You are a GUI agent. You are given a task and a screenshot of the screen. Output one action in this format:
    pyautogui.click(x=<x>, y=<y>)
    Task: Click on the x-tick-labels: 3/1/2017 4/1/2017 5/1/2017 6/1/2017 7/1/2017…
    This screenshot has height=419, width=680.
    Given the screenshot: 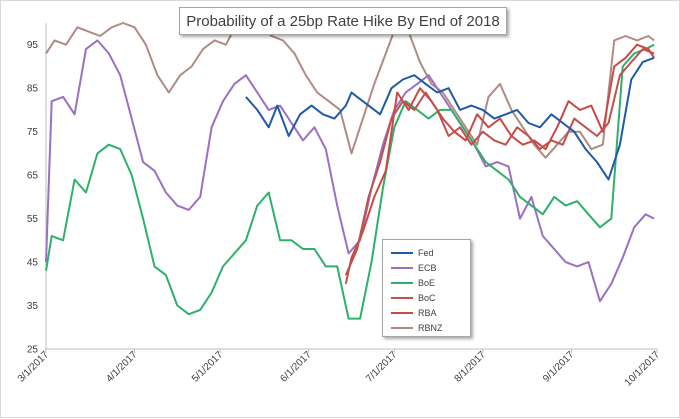 What is the action you would take?
    pyautogui.click(x=339, y=369)
    